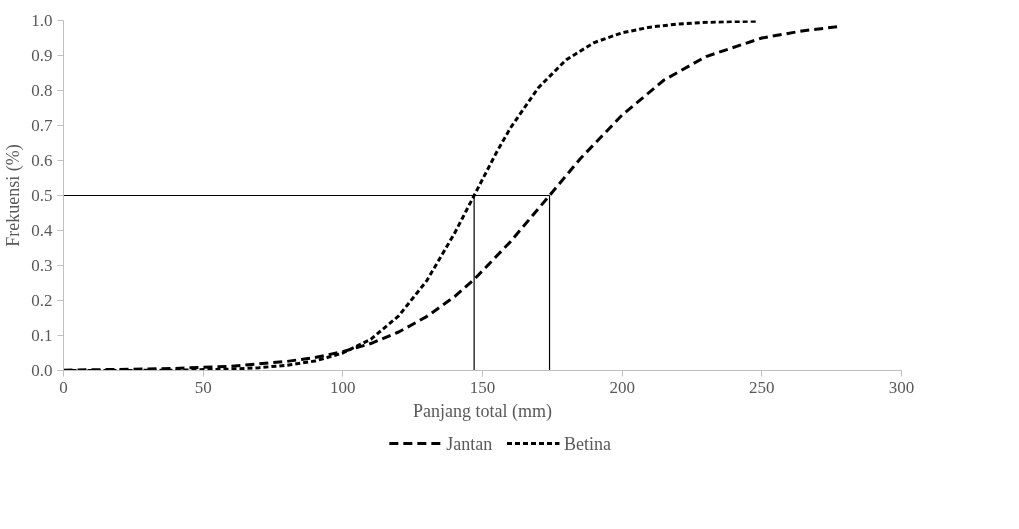 The image size is (1019, 529). What do you see at coordinates (42, 90) in the screenshot?
I see `y-tick-label: 0.8` at bounding box center [42, 90].